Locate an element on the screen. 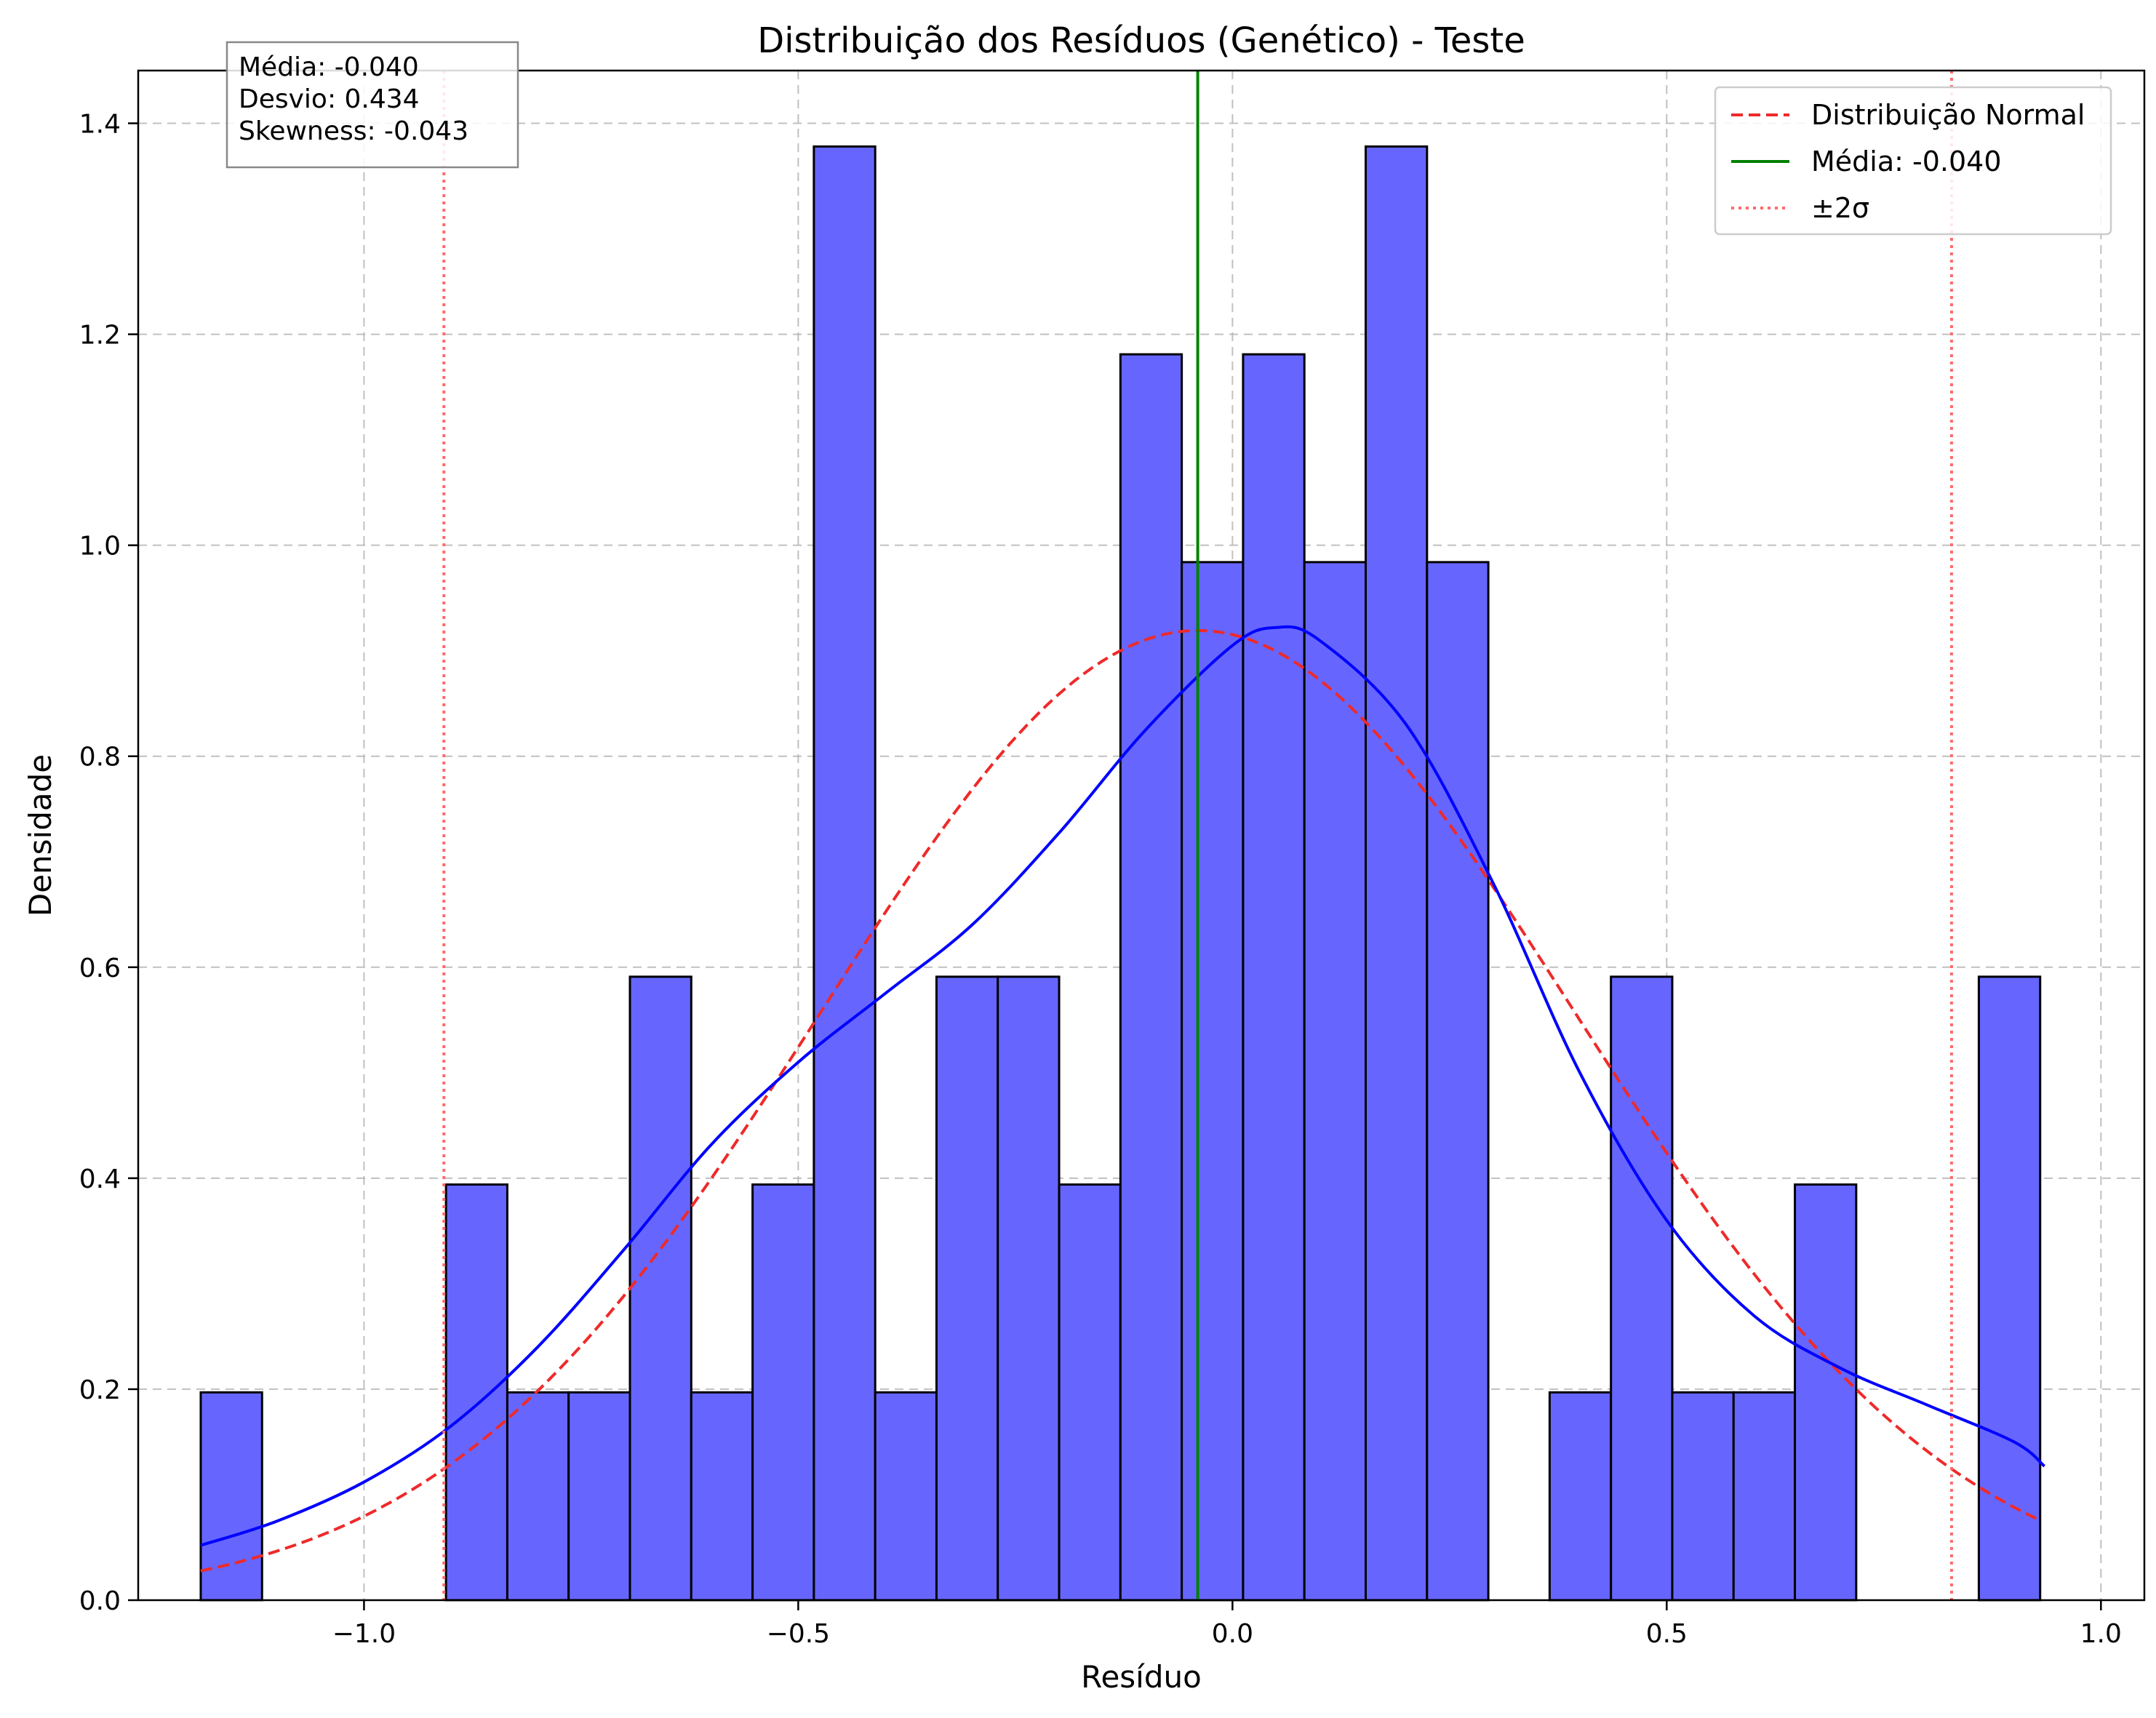 The image size is (2156, 1718). stats-box-frame is located at coordinates (372, 105).